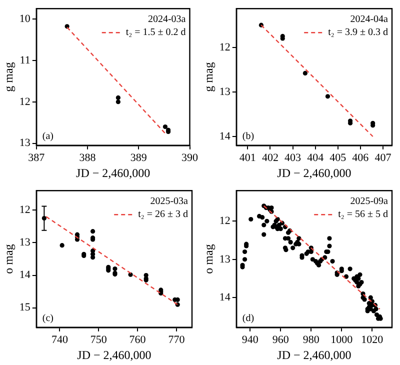 This screenshot has height=365, width=400. What do you see at coordinates (369, 20) in the screenshot?
I see `annotation: 2024-04a` at bounding box center [369, 20].